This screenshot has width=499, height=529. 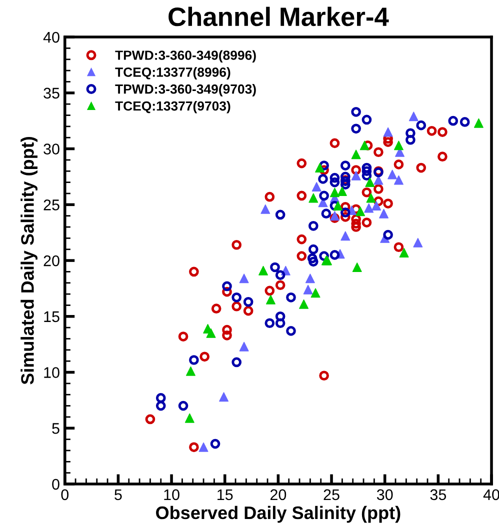 What do you see at coordinates (51, 37) in the screenshot?
I see `y-tick-label: 40` at bounding box center [51, 37].